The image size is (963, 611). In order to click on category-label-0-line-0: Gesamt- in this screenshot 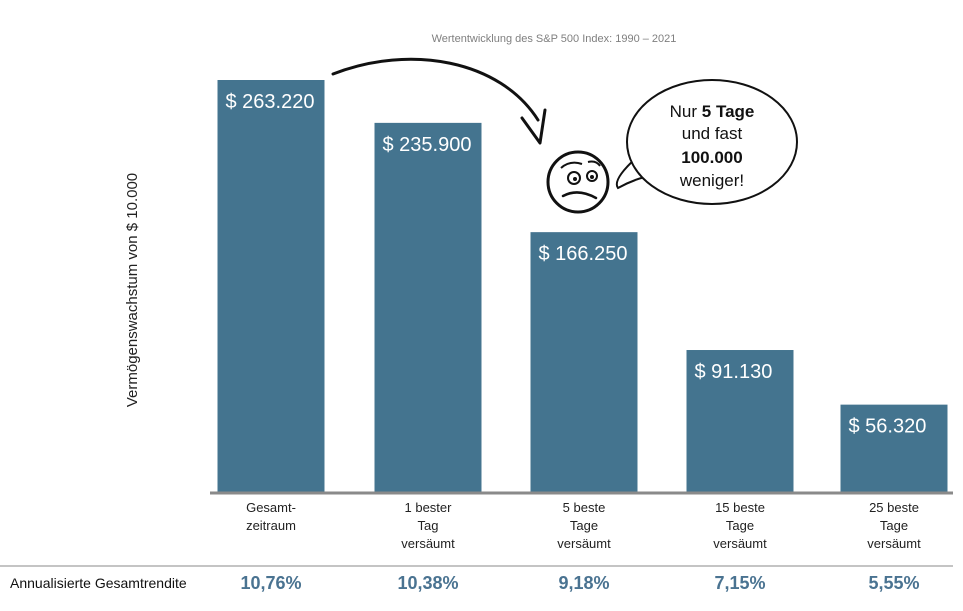, I will do `click(271, 507)`.